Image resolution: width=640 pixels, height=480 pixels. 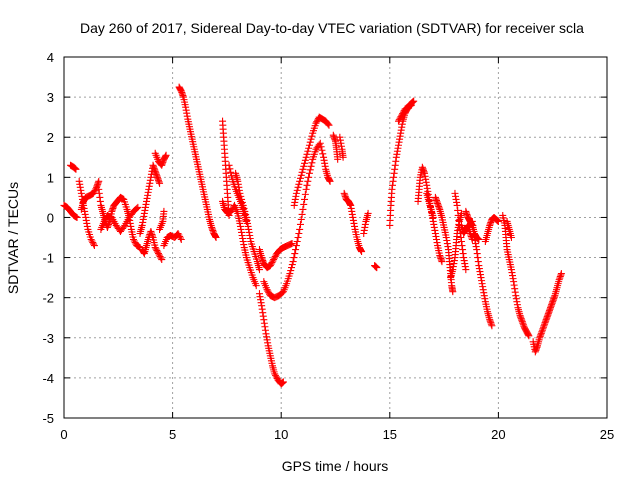 What do you see at coordinates (337, 434) in the screenshot?
I see `x-tick-labels: 0 5 10 15 20 25` at bounding box center [337, 434].